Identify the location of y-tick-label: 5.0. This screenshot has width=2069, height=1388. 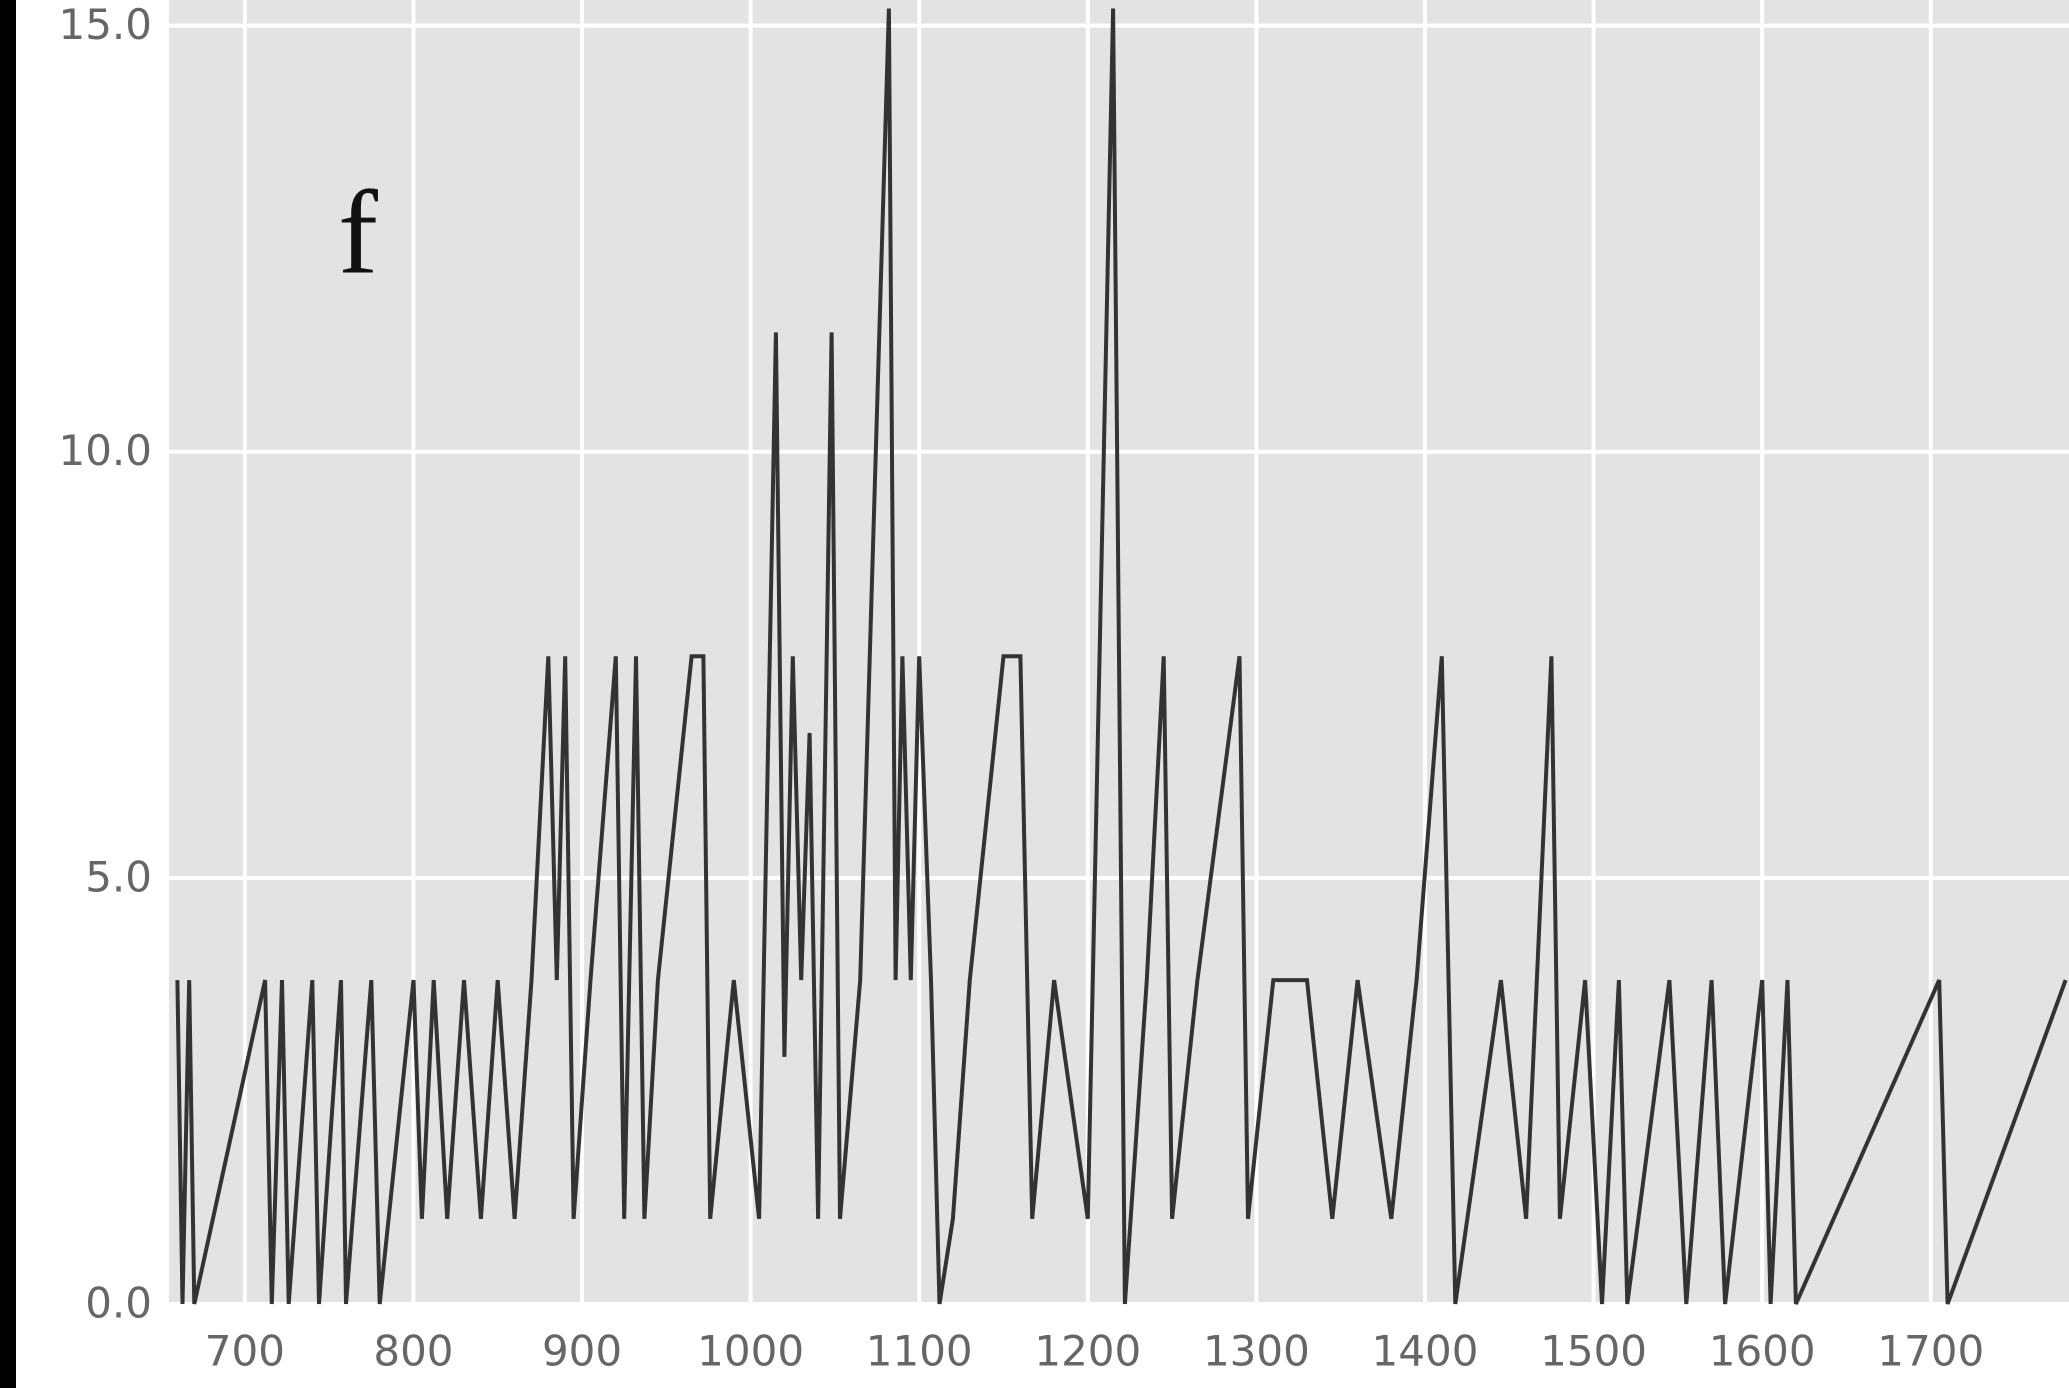
(118, 876).